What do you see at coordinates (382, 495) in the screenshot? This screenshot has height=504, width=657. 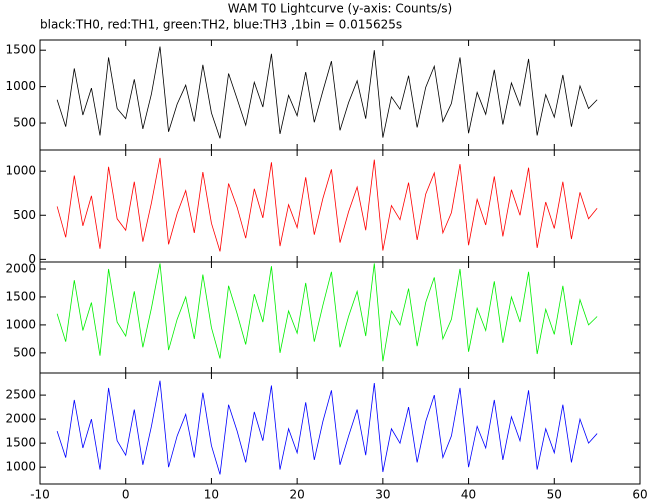 I see `x-tick-label: 30` at bounding box center [382, 495].